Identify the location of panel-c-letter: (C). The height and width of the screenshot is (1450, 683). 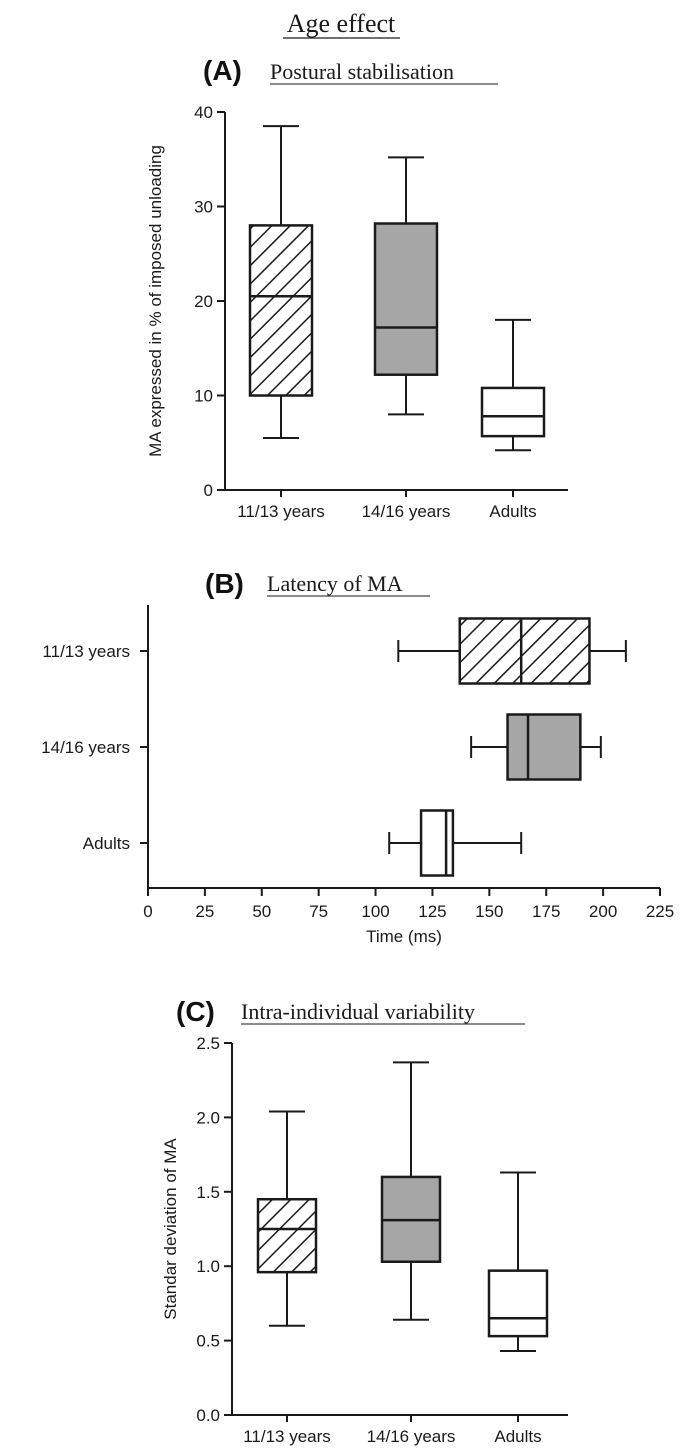
(195, 1011).